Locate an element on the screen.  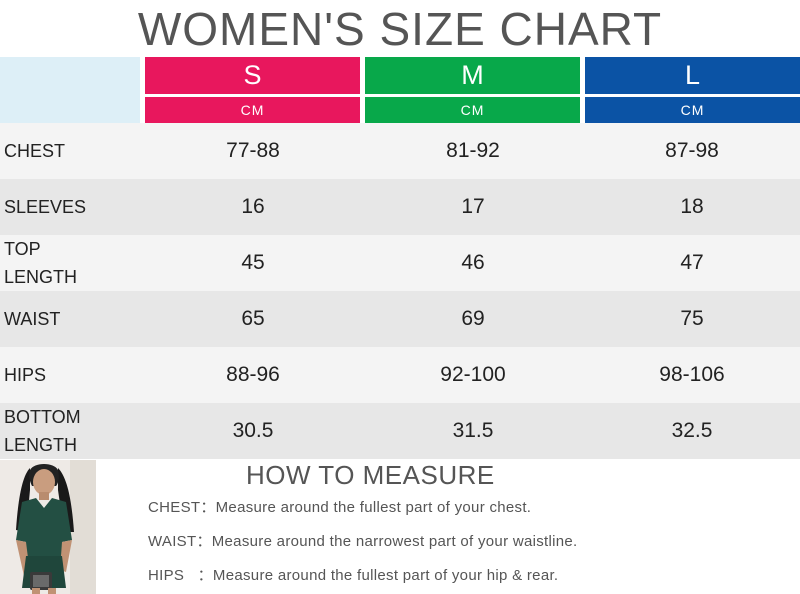
table-row-bottom-length: BOTTOM LENGTH 30.5 31.5 32.5 is located at coordinates (400, 431).